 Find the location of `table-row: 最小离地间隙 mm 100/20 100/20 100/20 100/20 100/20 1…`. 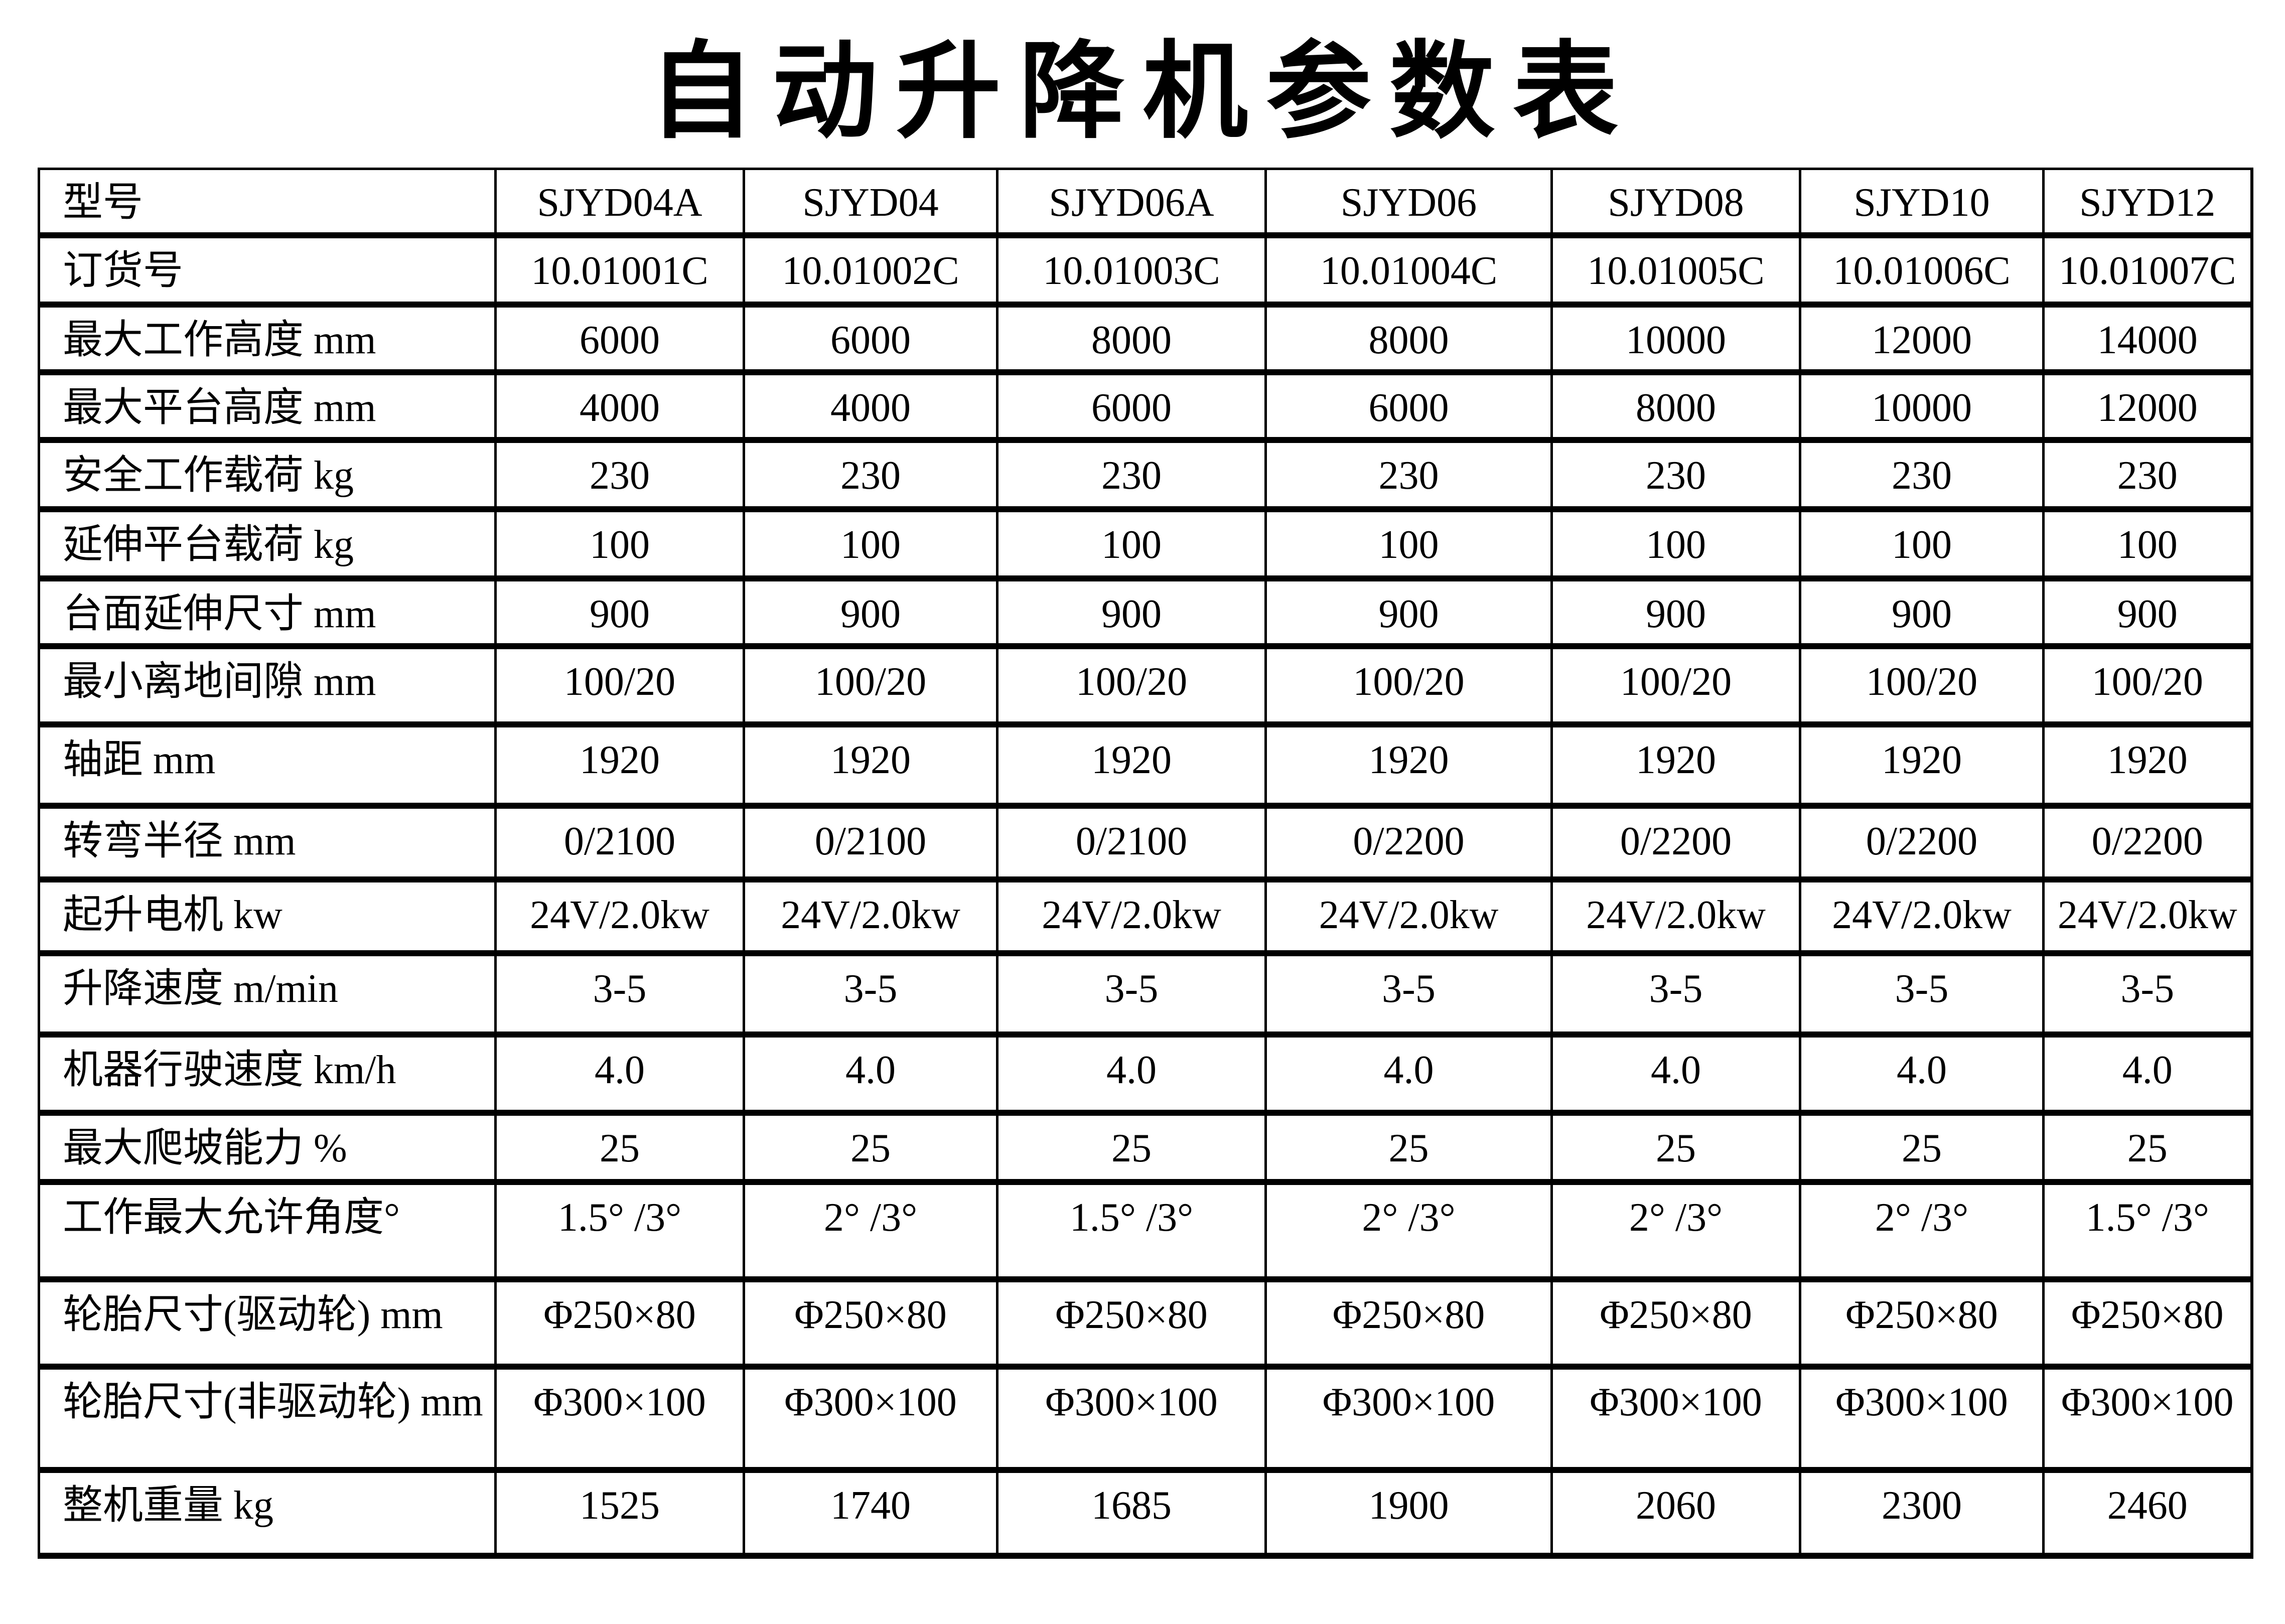

table-row: 最小离地间隙 mm 100/20 100/20 100/20 100/20 100/20 1… is located at coordinates (1145, 686).